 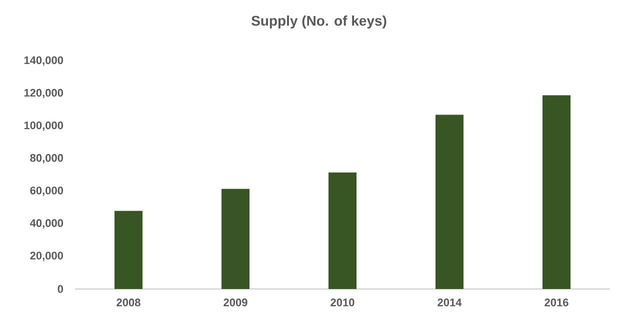 What do you see at coordinates (61, 289) in the screenshot?
I see `y-tick-label: 0` at bounding box center [61, 289].